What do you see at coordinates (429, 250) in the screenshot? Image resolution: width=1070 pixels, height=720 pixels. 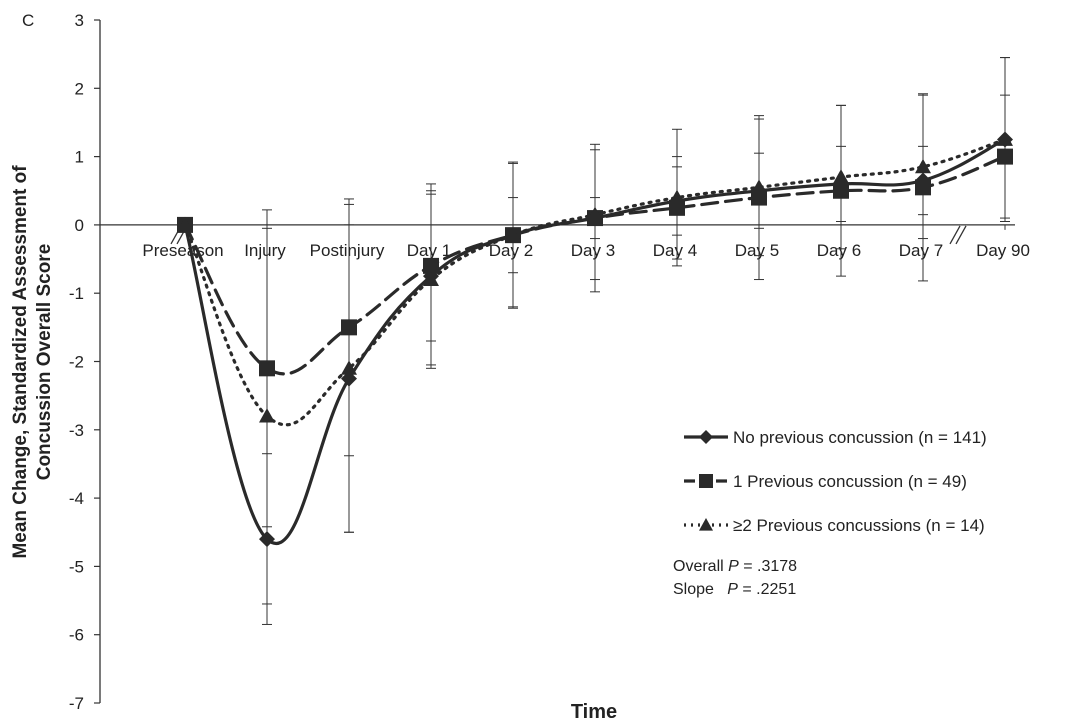 I see `x-tick-label: Day 1` at bounding box center [429, 250].